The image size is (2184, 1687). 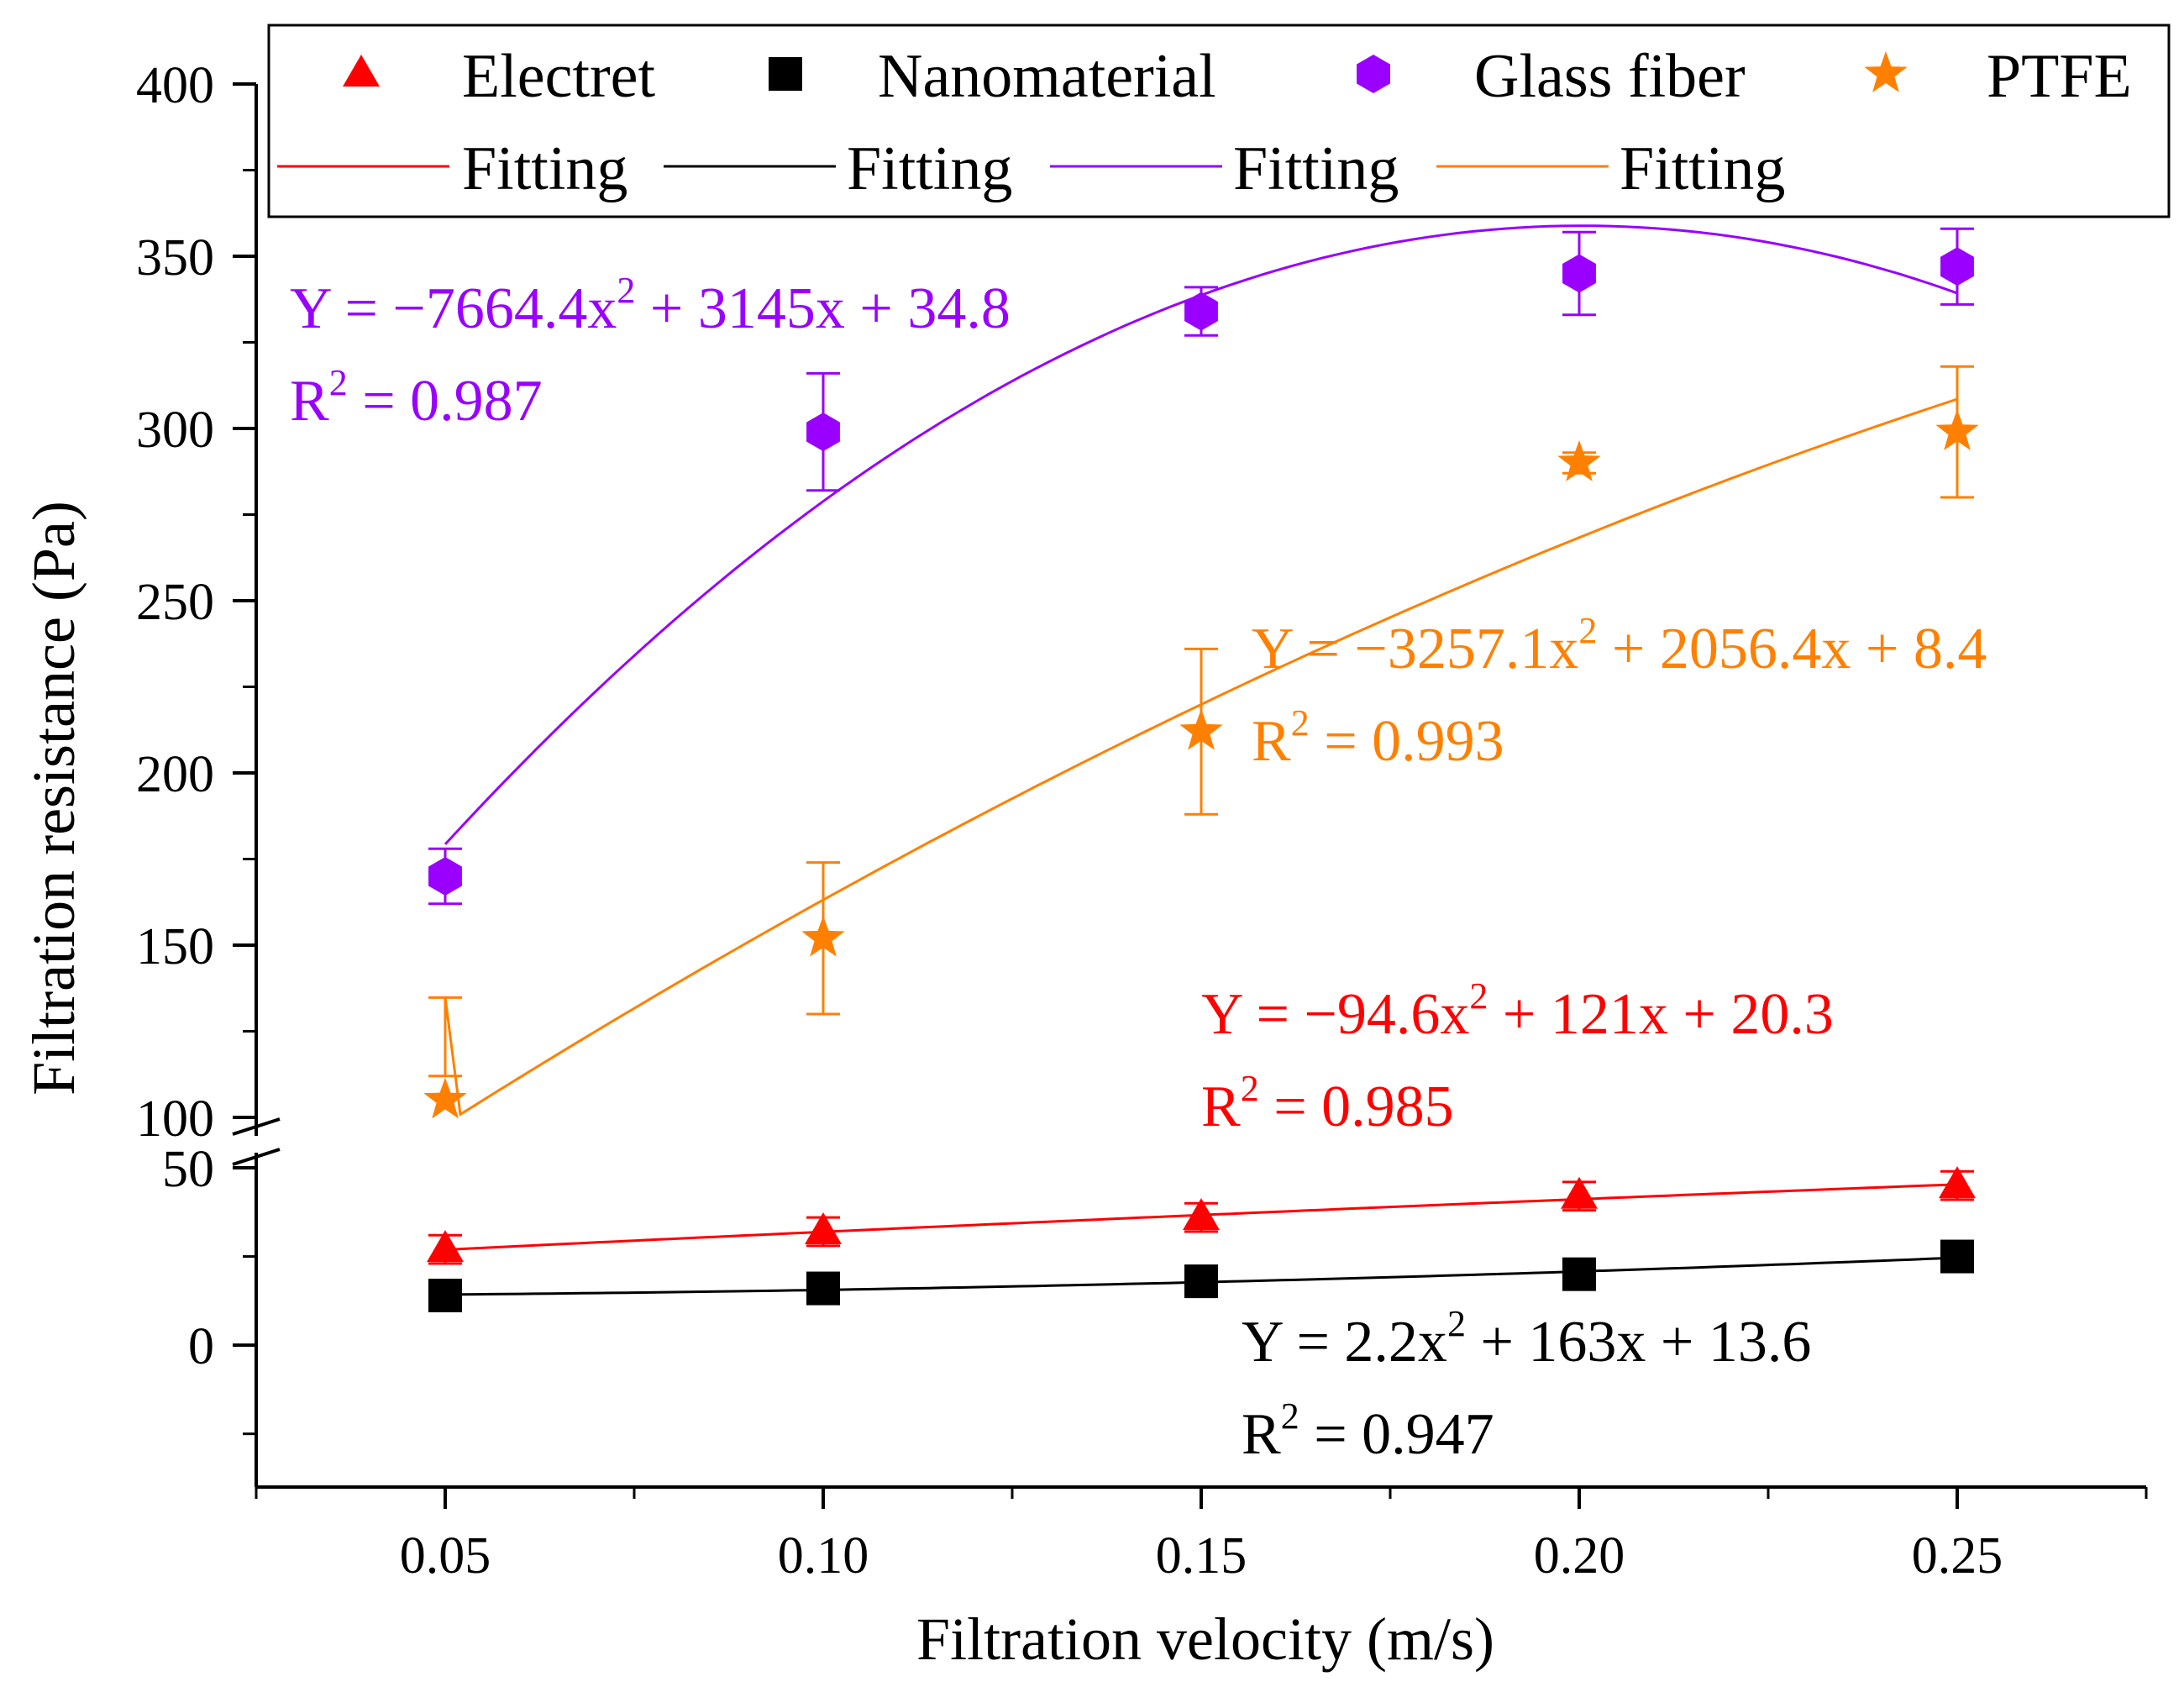 What do you see at coordinates (1517, 1011) in the screenshot?
I see `equation-text: Y = −94.6x2 + 121x + 20.3` at bounding box center [1517, 1011].